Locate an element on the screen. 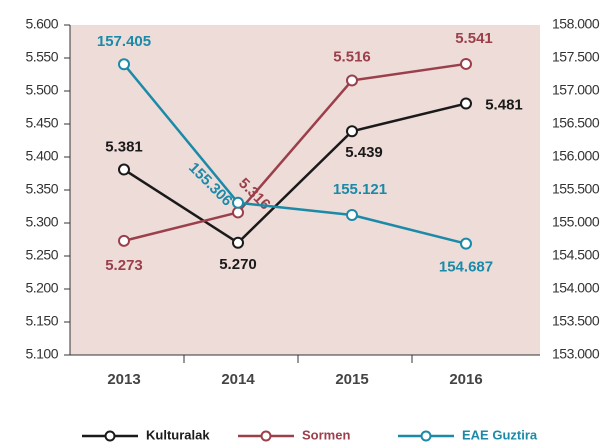 This screenshot has width=608, height=448. y2-tick-label: 158.000 is located at coordinates (576, 24).